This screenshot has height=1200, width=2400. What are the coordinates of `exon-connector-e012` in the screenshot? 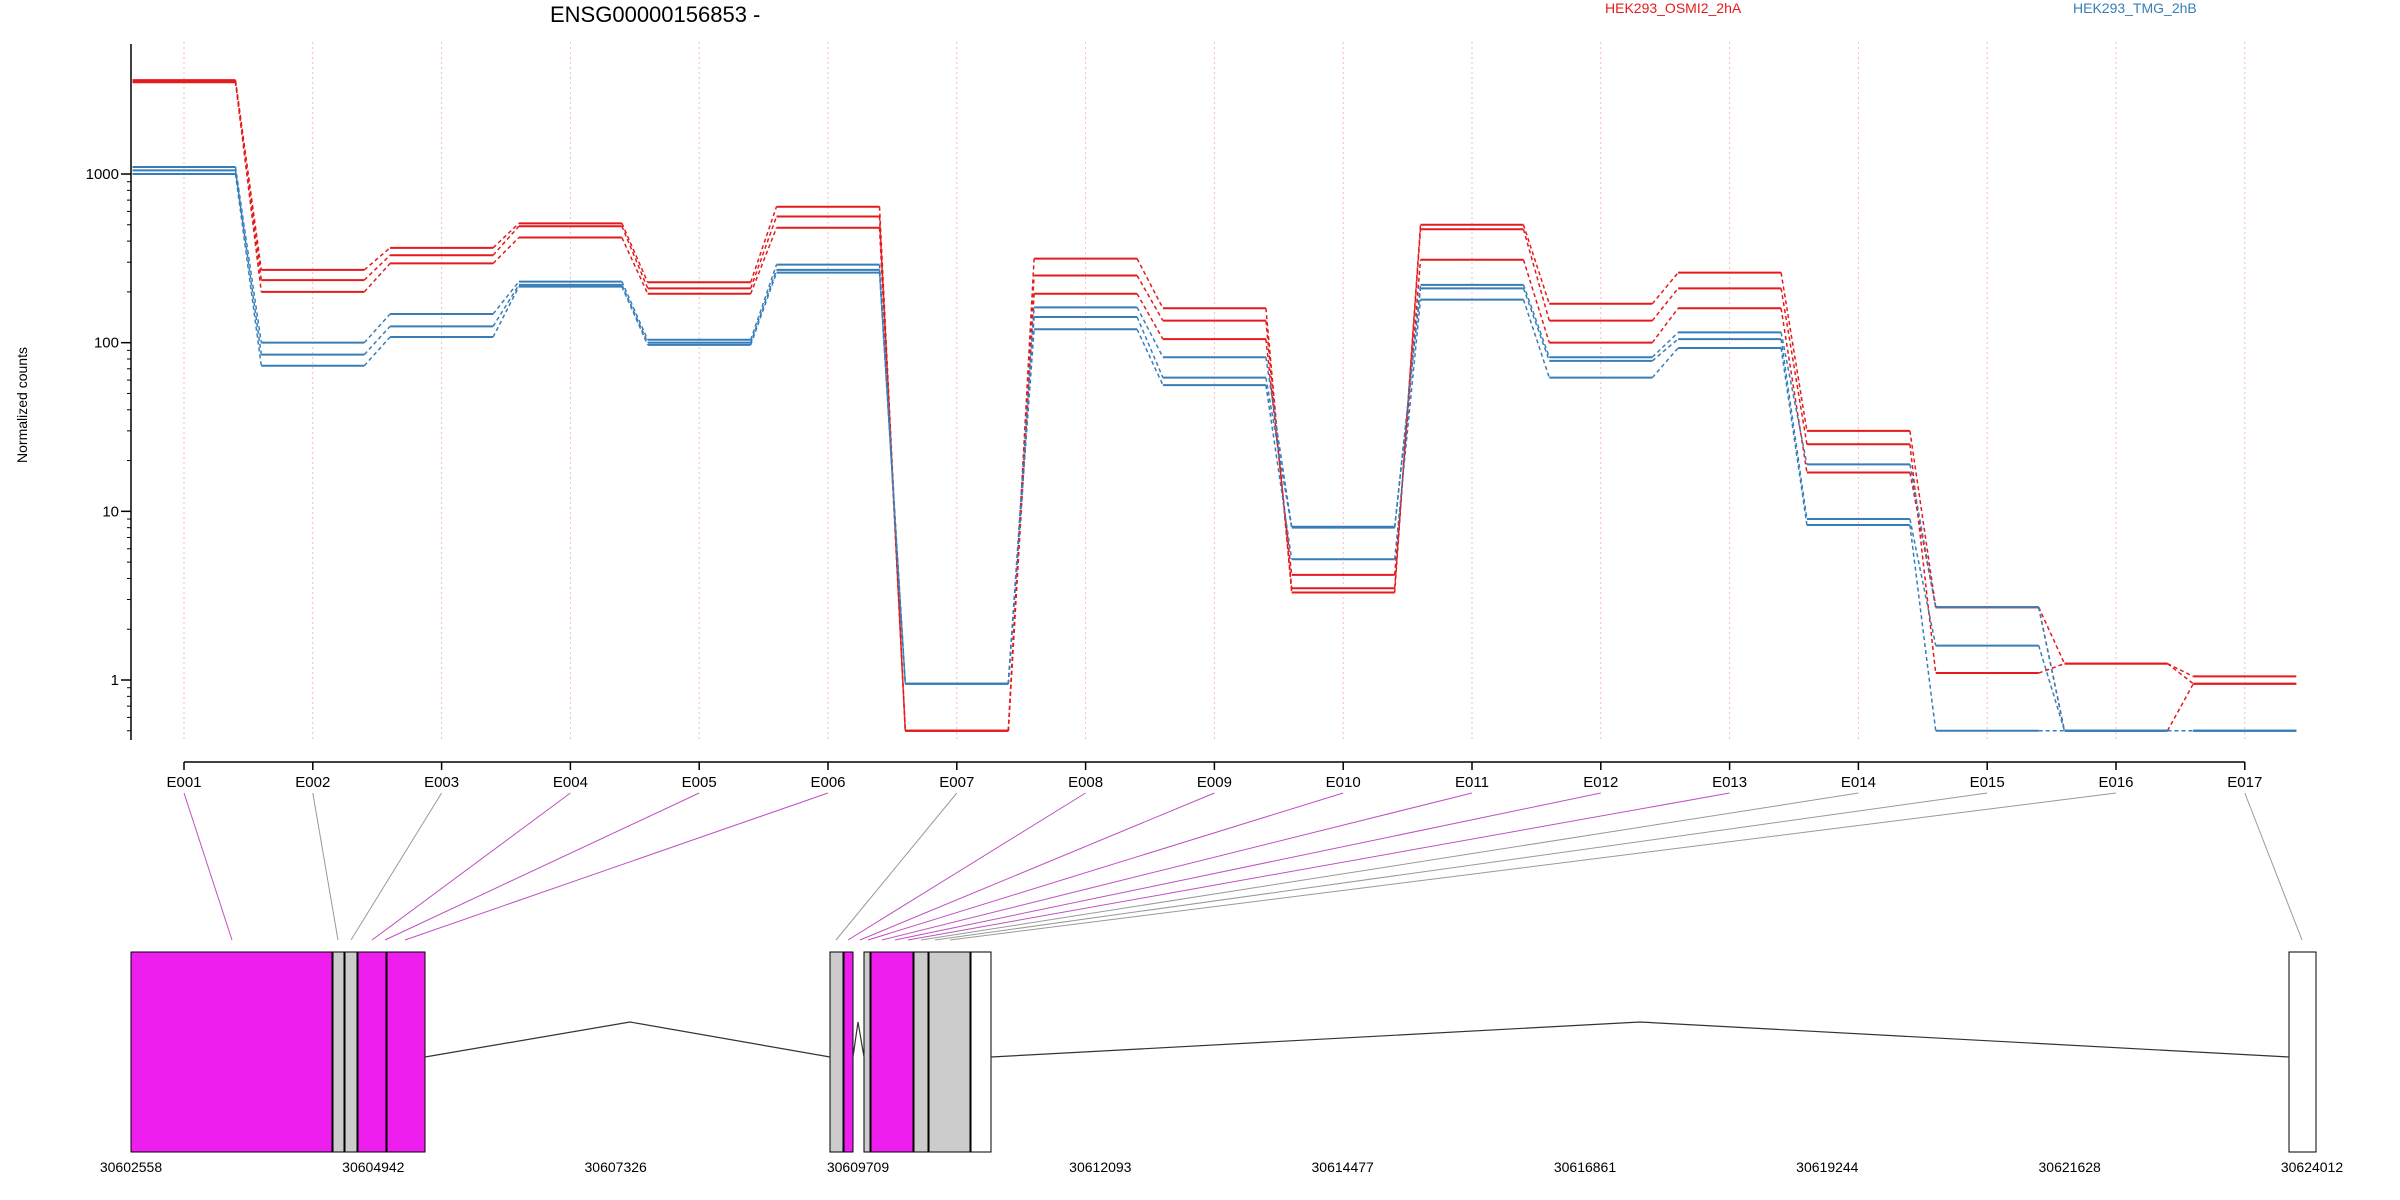 It's located at (1247, 866).